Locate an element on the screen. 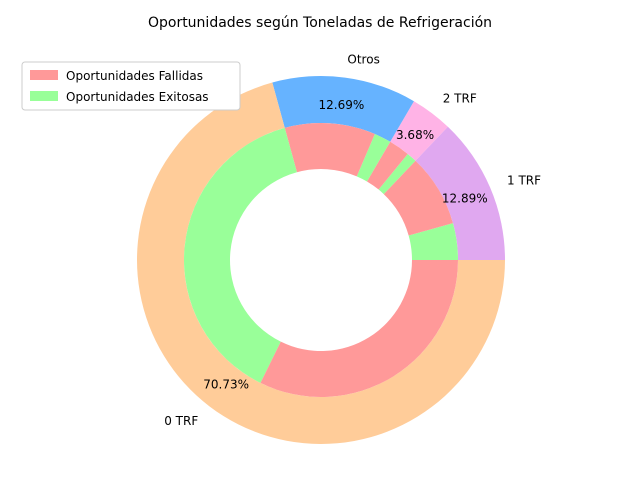 The height and width of the screenshot is (480, 640). outer-label-otros: Otros is located at coordinates (363, 59).